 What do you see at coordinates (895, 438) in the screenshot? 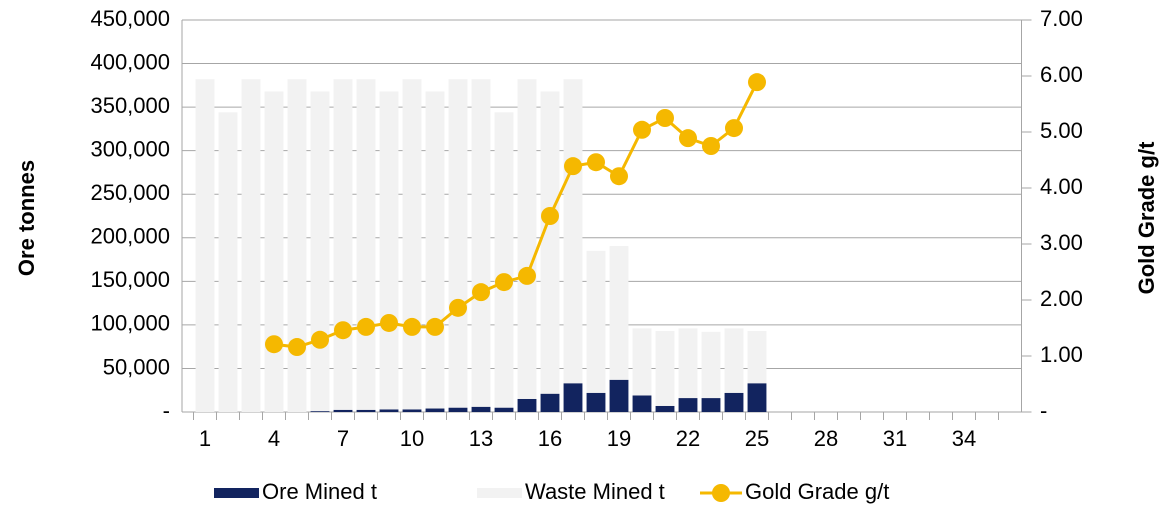
I see `x-tick-label: 31` at bounding box center [895, 438].